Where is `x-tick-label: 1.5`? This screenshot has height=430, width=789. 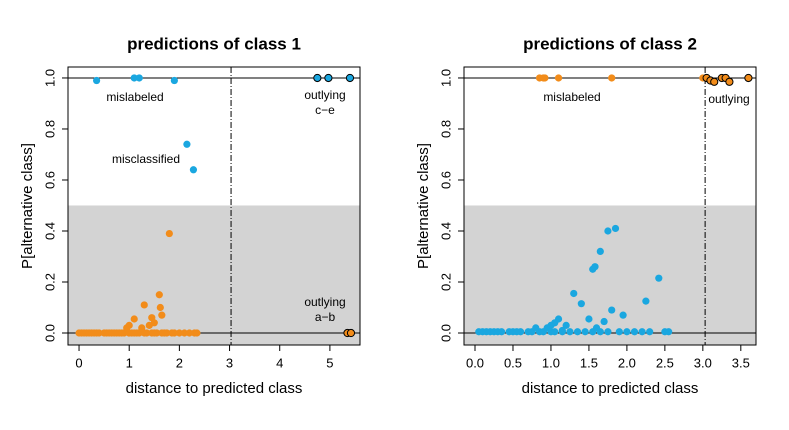 x-tick-label: 1.5 is located at coordinates (589, 362).